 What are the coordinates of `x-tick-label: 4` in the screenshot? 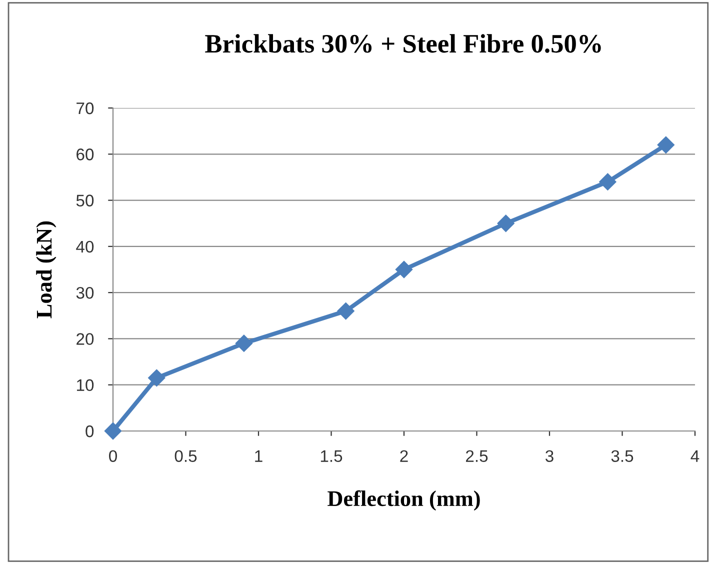 It's located at (695, 456).